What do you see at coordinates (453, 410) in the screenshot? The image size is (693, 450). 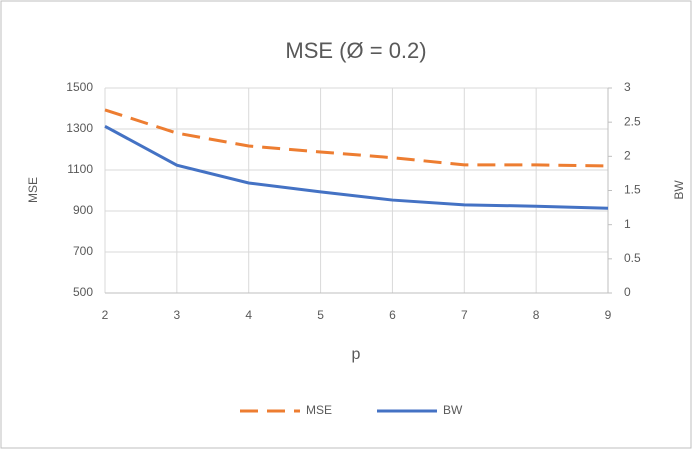 I see `legend-label: BW` at bounding box center [453, 410].